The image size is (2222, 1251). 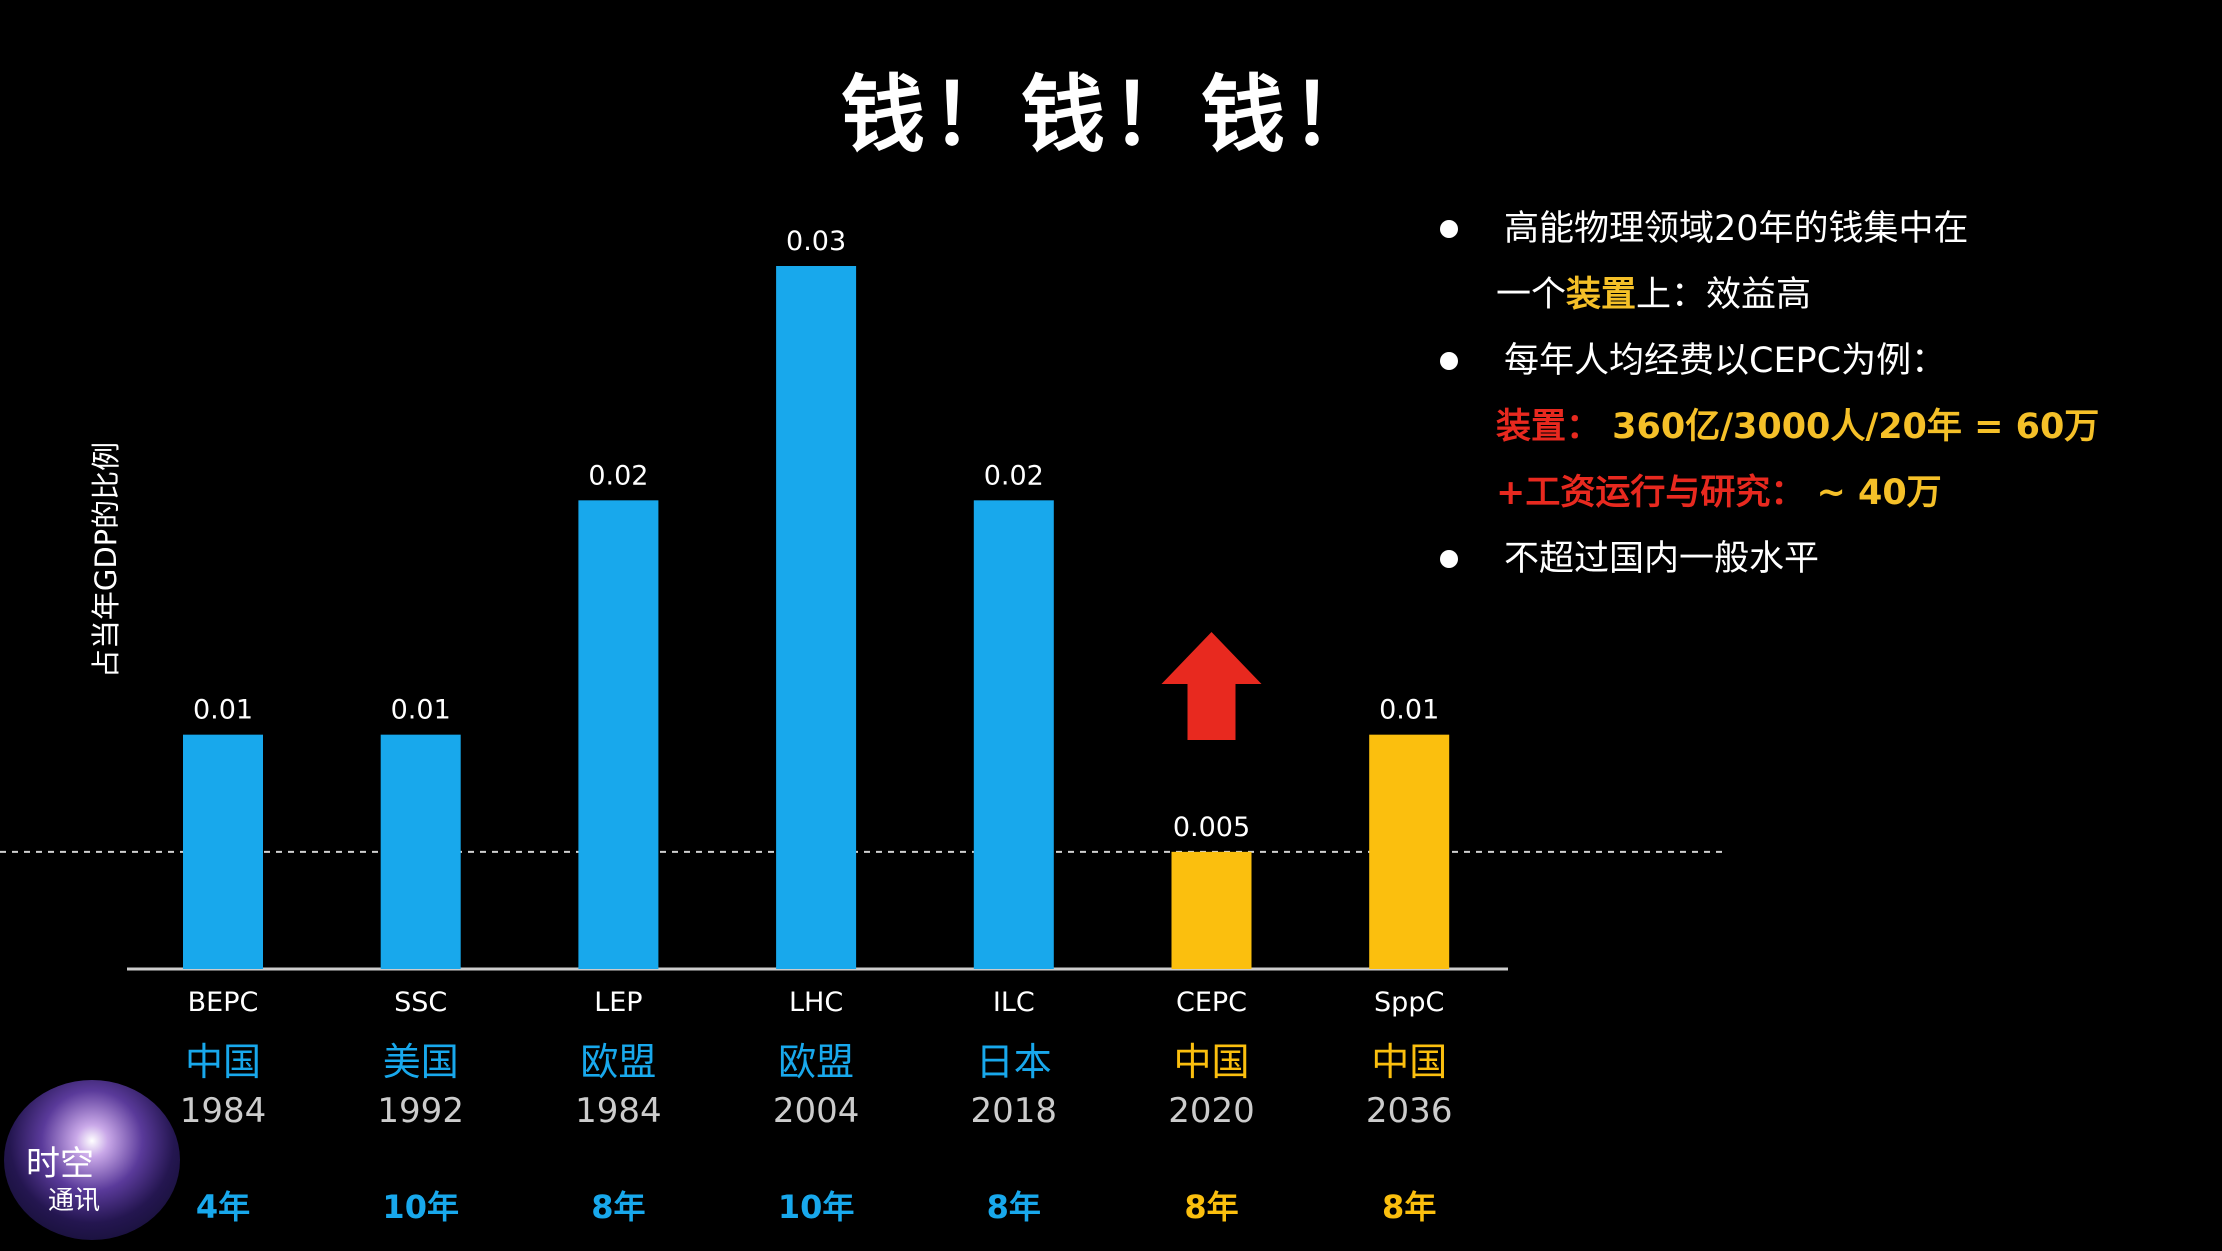 I want to click on year-label: 2020, so click(x=1211, y=1111).